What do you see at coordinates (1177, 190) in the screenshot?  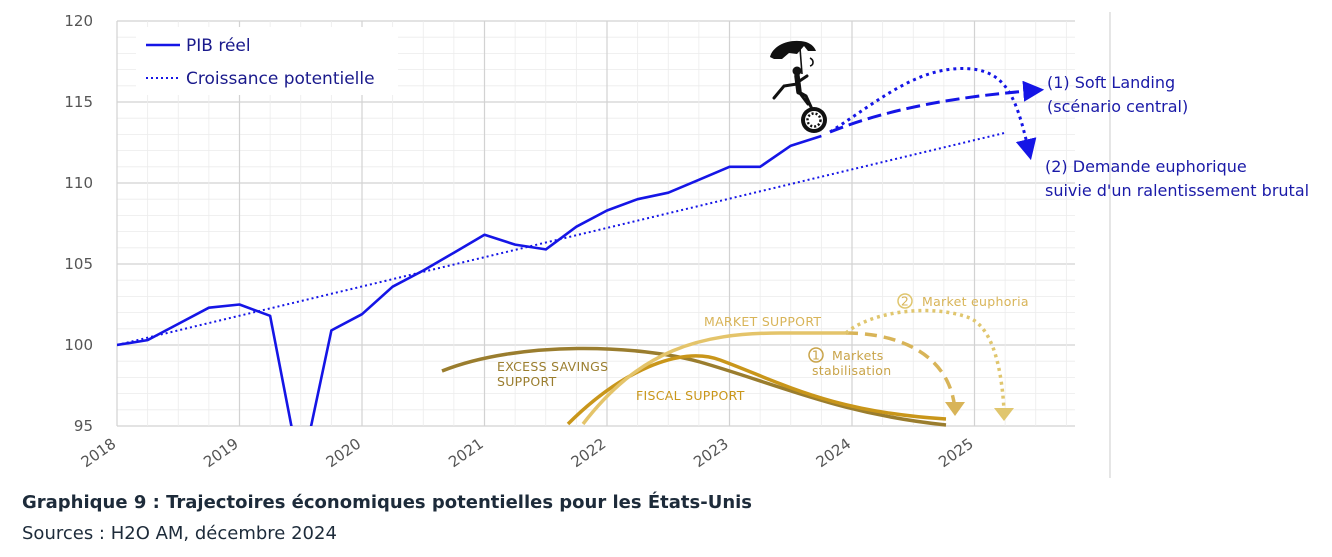 I see `euphoria-label-2: suivie d'un ralentissement brutal` at bounding box center [1177, 190].